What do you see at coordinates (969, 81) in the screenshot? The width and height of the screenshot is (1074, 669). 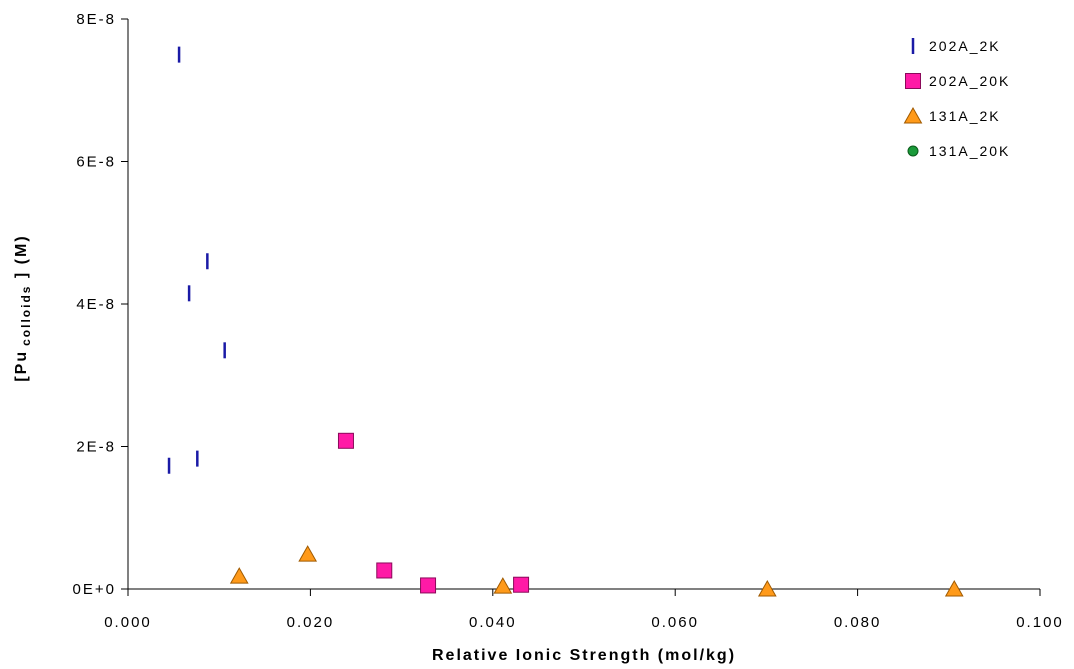 I see `legend-label: 202A_20K` at bounding box center [969, 81].